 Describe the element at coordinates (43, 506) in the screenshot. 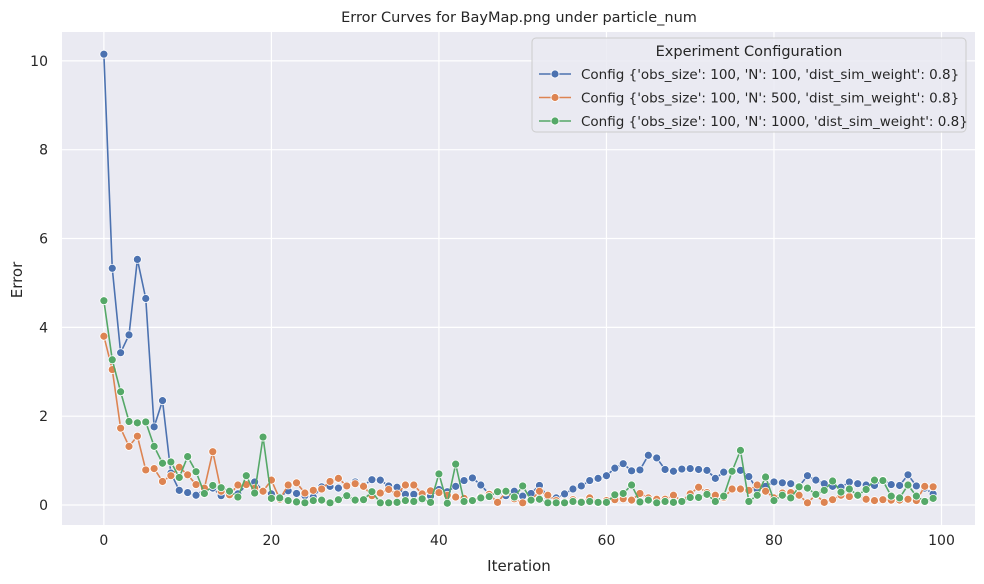

I see `y-tick-label: 0` at that location.